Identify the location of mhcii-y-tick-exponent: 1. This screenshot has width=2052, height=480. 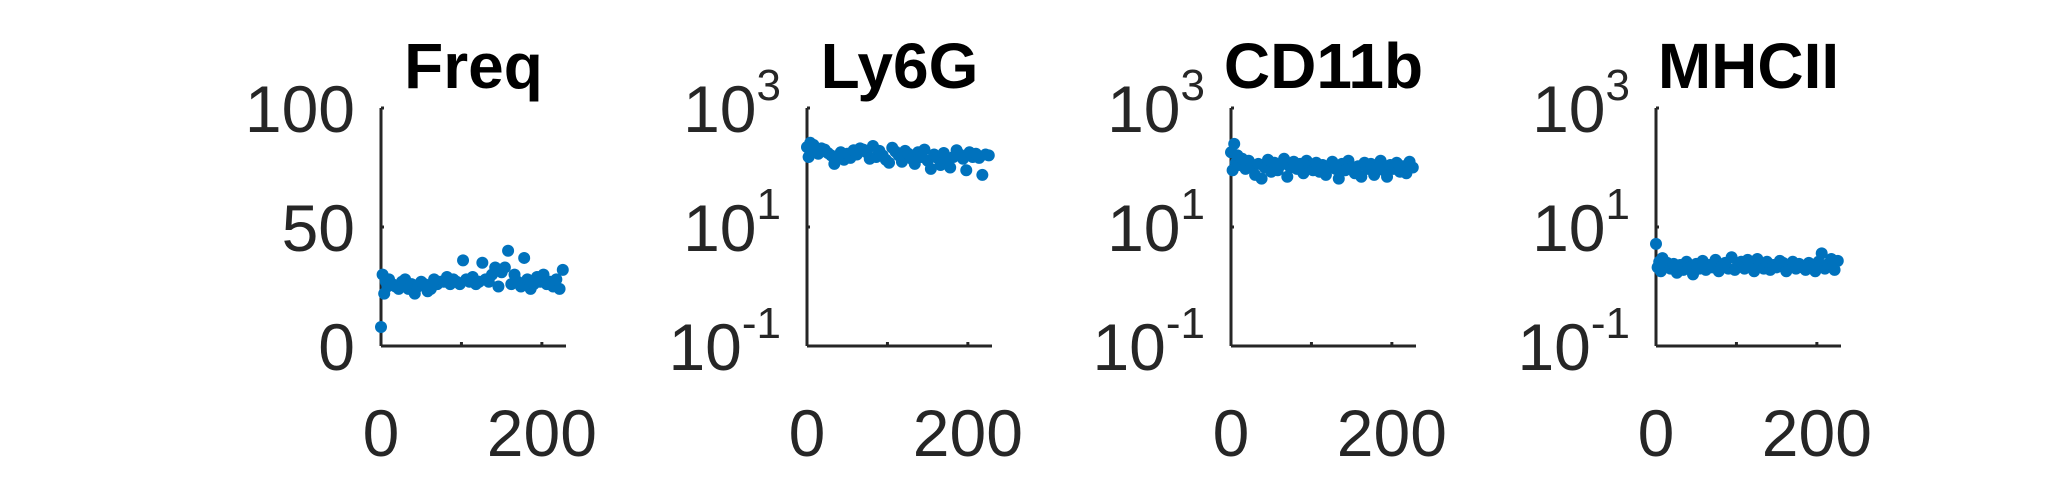
(1618, 204).